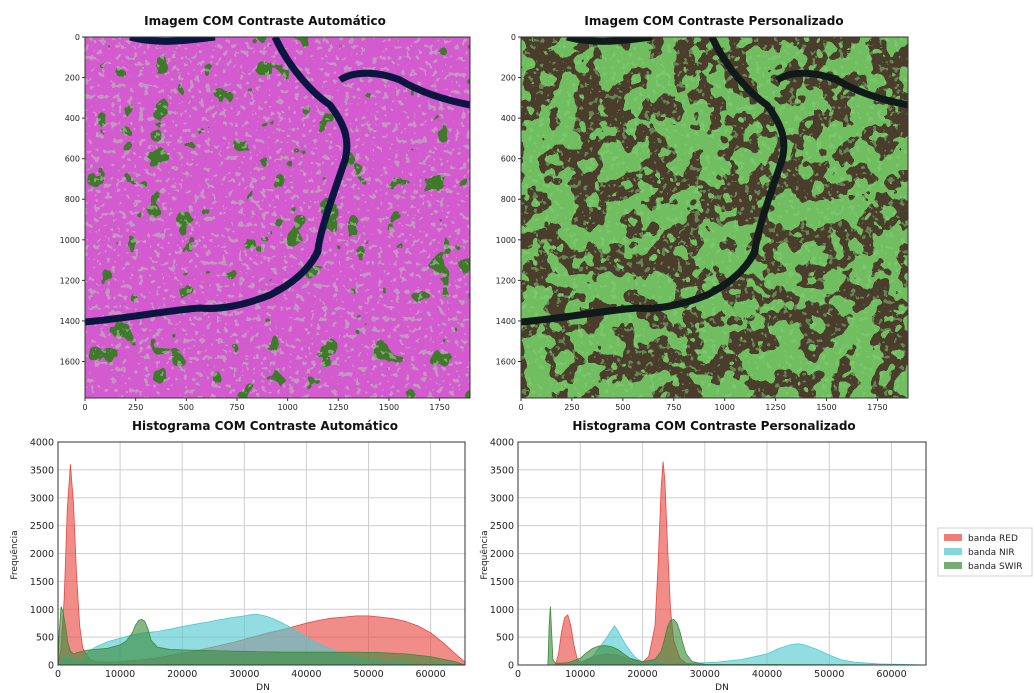 Image resolution: width=1034 pixels, height=693 pixels. Describe the element at coordinates (263, 688) in the screenshot. I see `histogram-auto-xlabel: DN` at that location.